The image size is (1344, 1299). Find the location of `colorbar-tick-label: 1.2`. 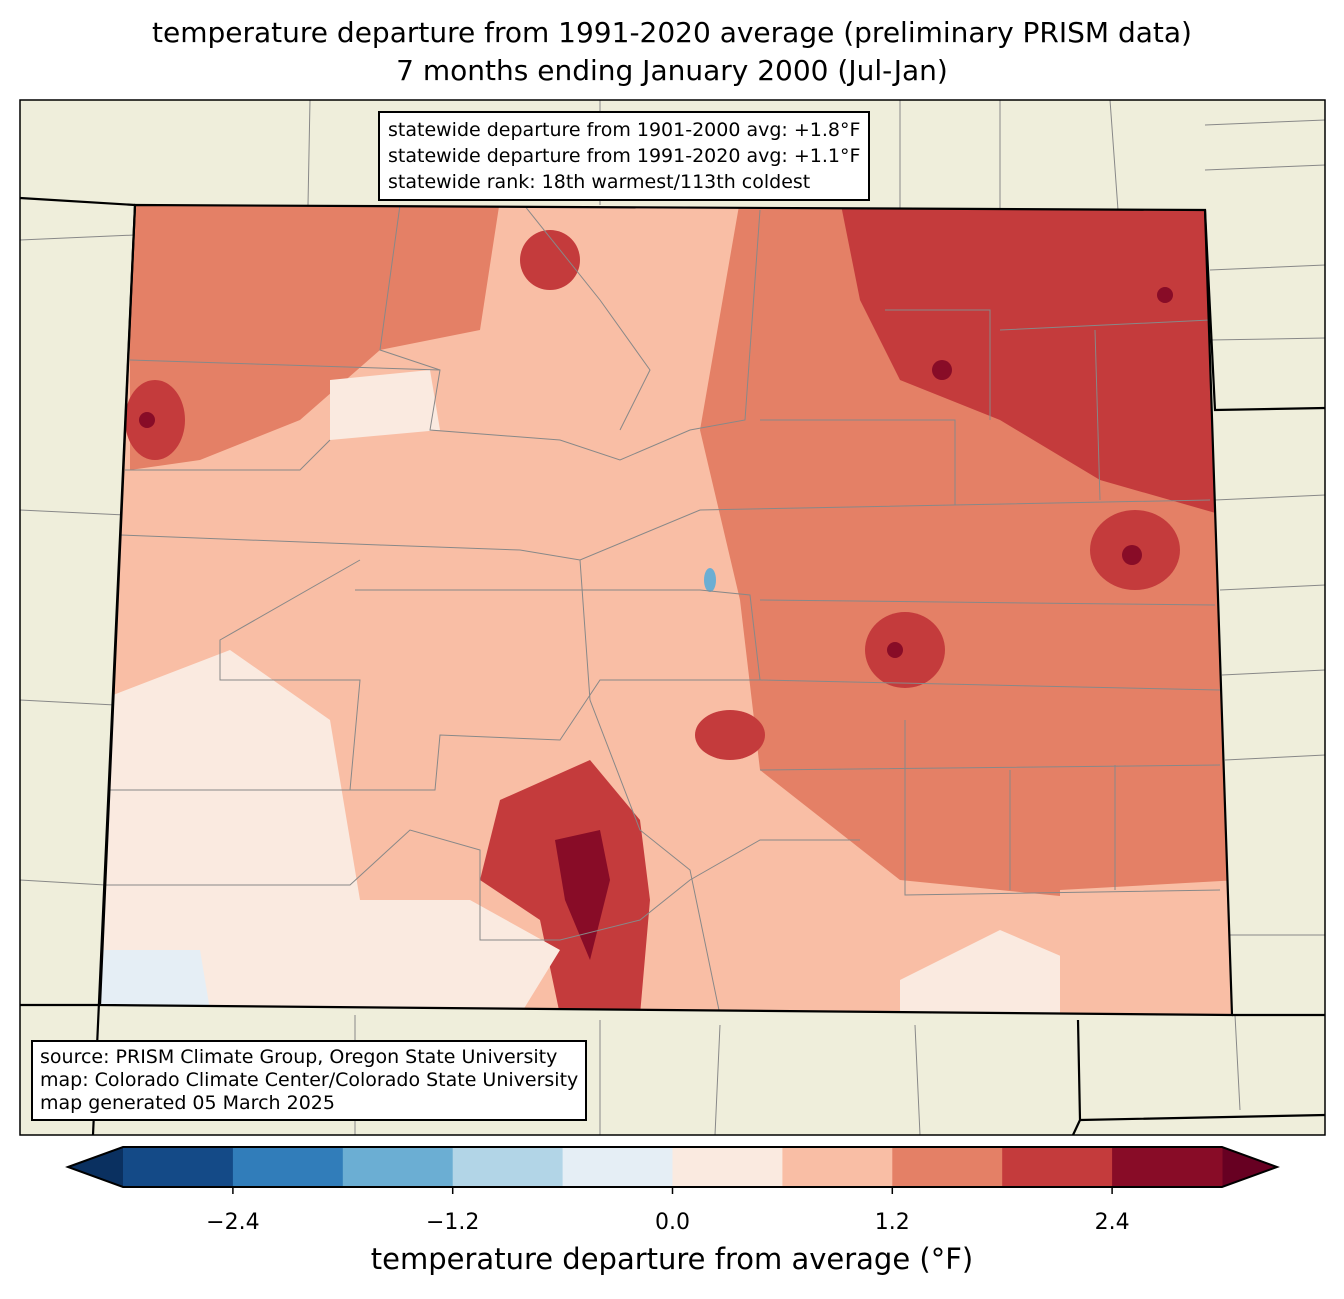

colorbar-tick-label: 1.2 is located at coordinates (892, 1222).